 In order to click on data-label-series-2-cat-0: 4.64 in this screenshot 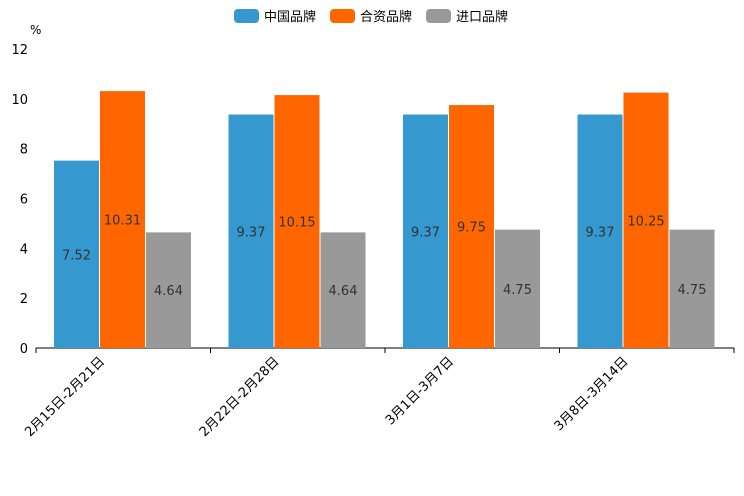, I will do `click(168, 291)`.